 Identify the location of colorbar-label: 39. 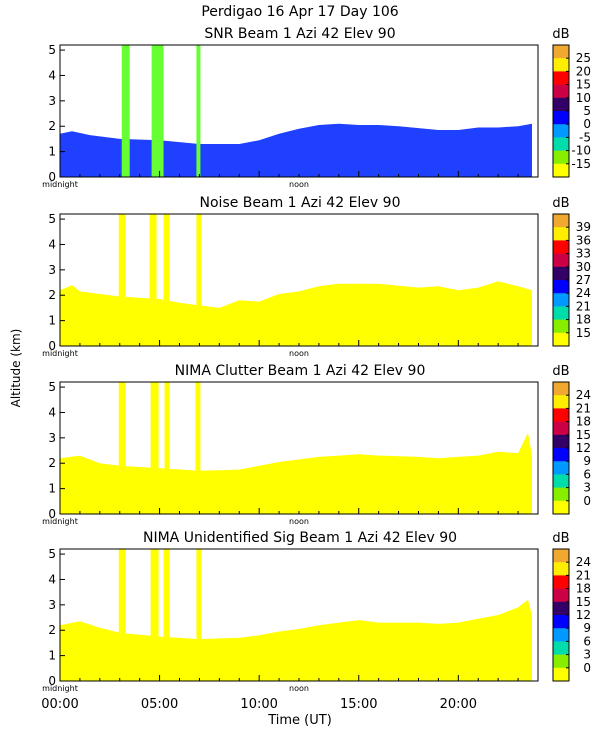
(583, 227).